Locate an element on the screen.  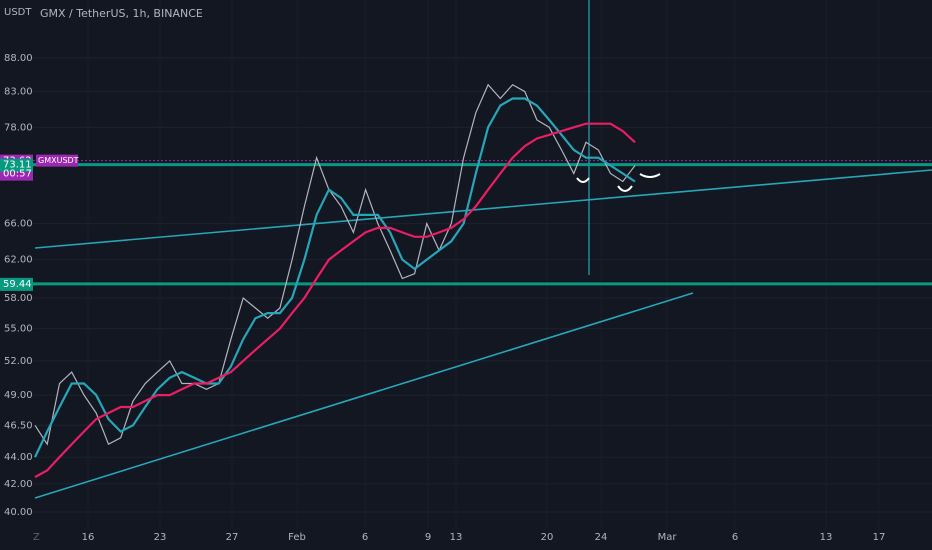
chart-title: GMX / TetherUS, 1h, BINANCE is located at coordinates (121, 13).